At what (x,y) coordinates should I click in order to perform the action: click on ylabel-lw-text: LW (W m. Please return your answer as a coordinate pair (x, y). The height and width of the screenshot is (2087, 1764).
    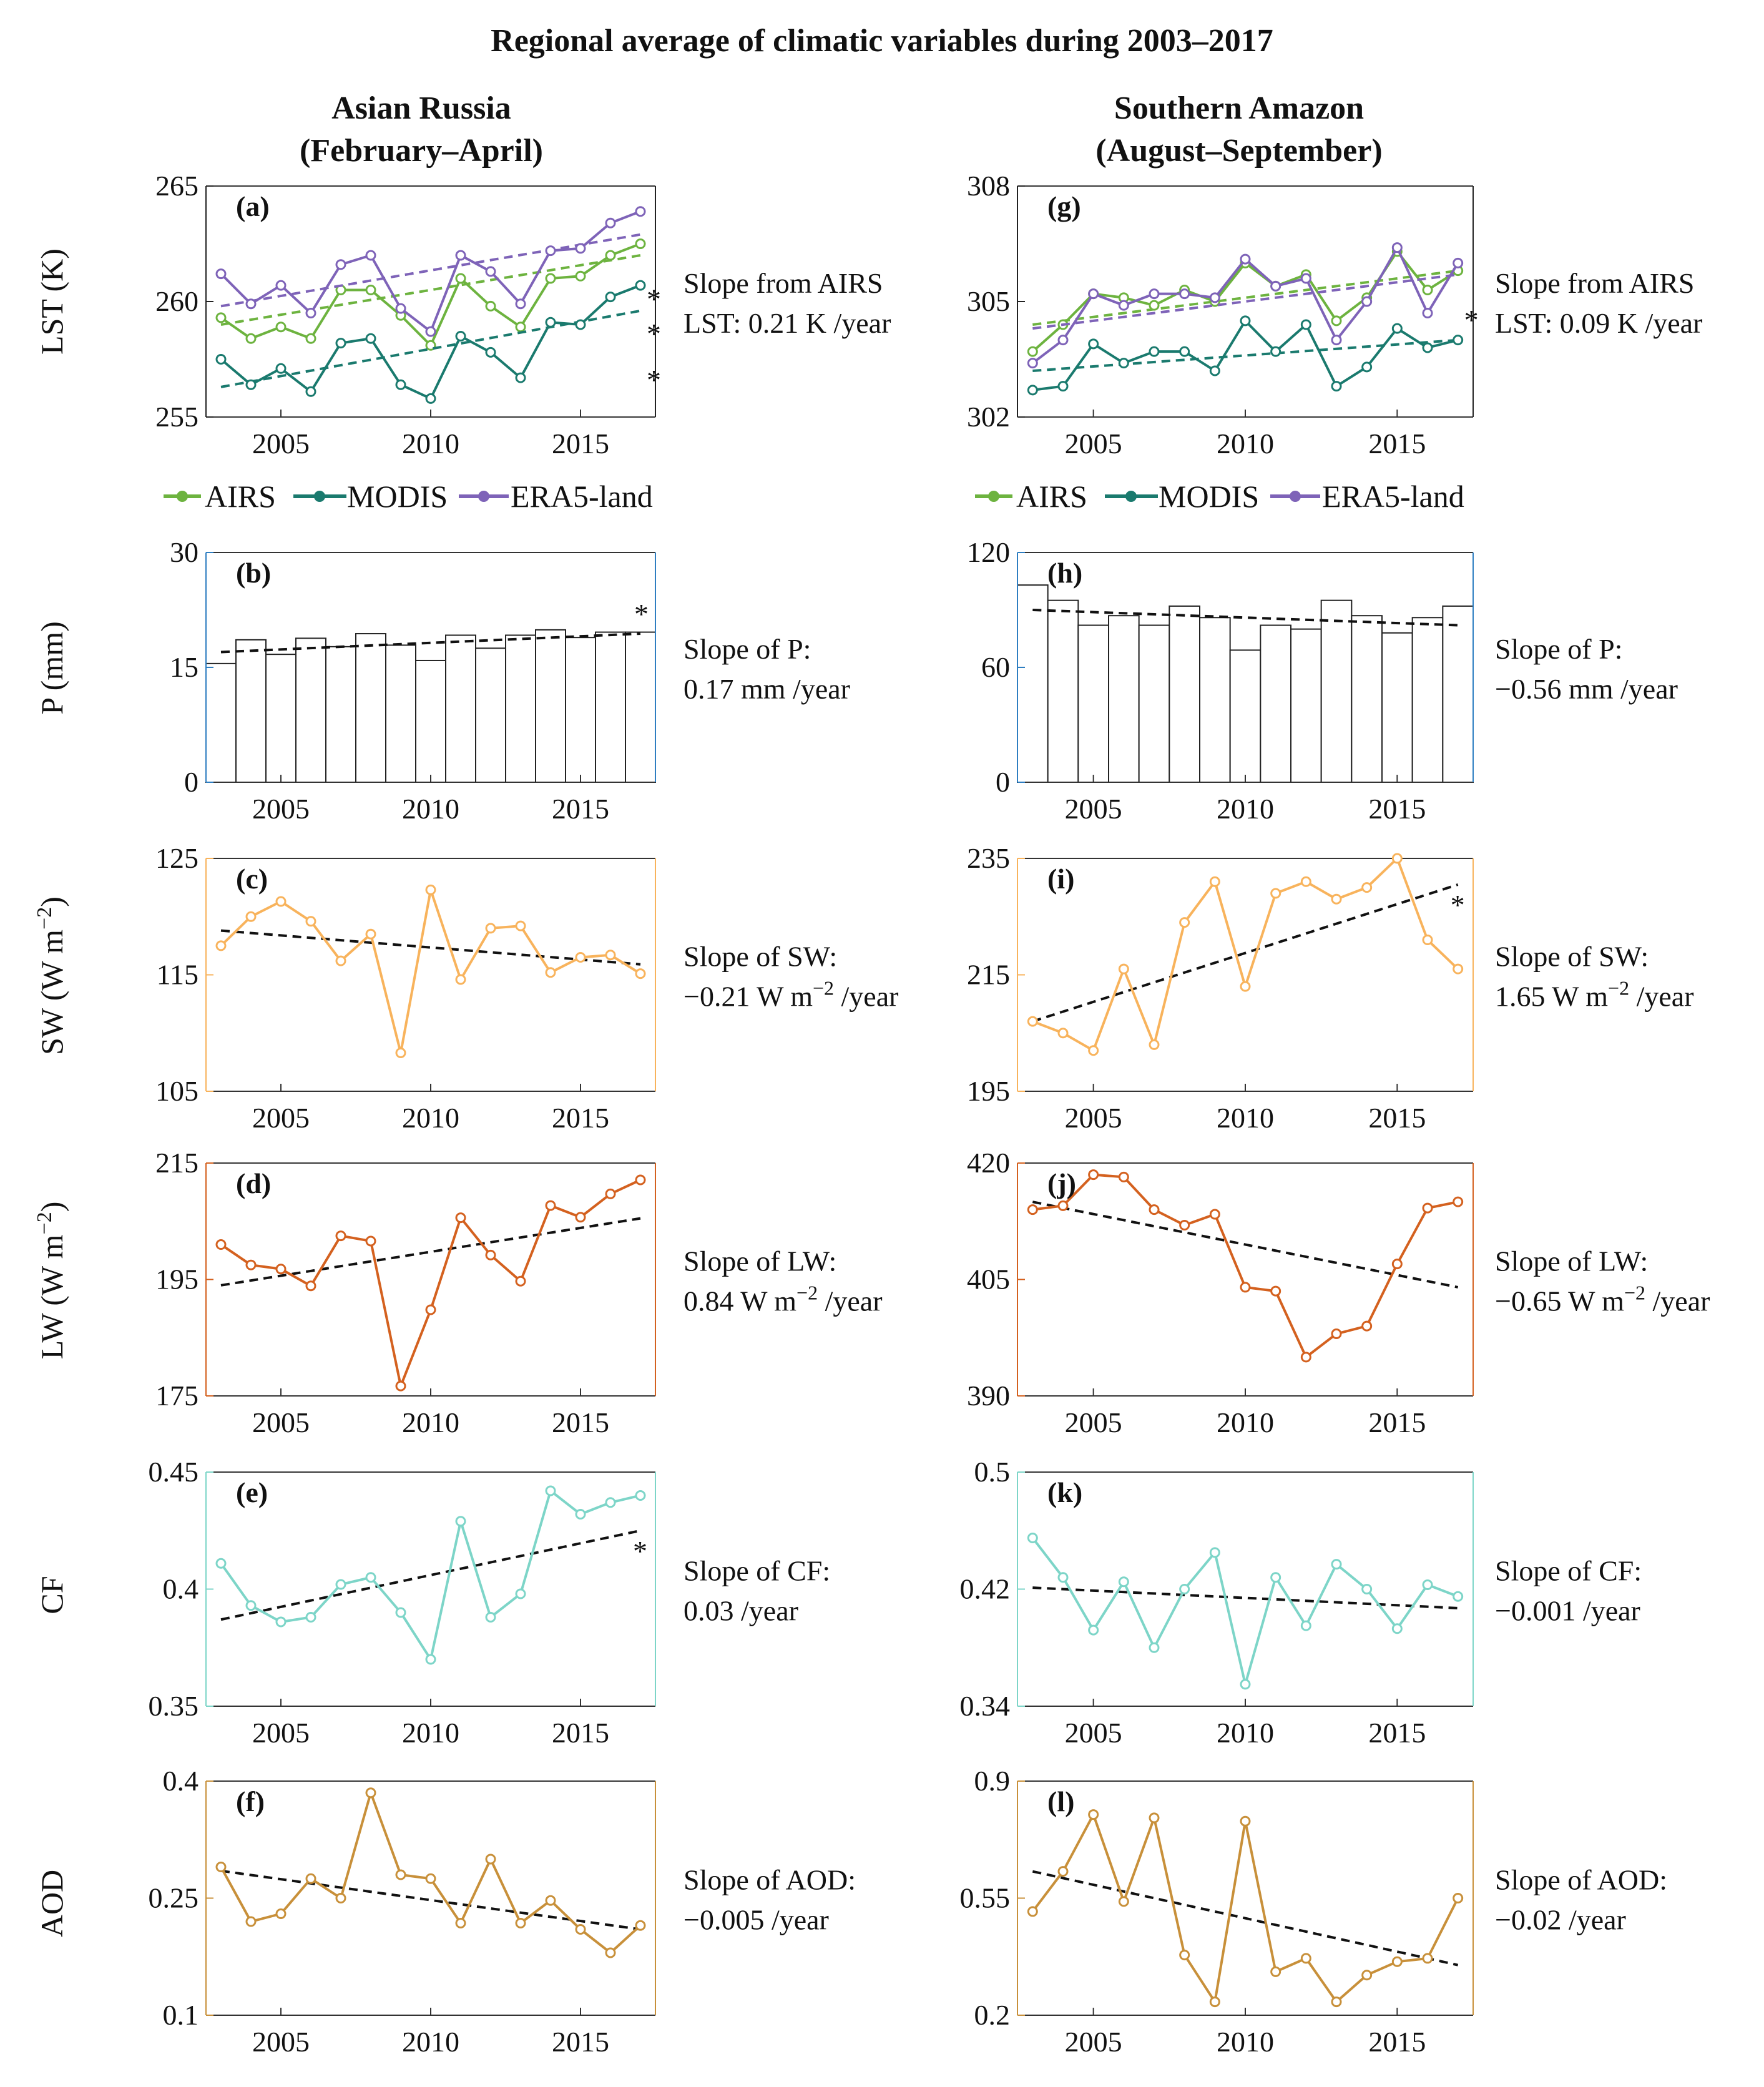
    Looking at the image, I should click on (51, 1296).